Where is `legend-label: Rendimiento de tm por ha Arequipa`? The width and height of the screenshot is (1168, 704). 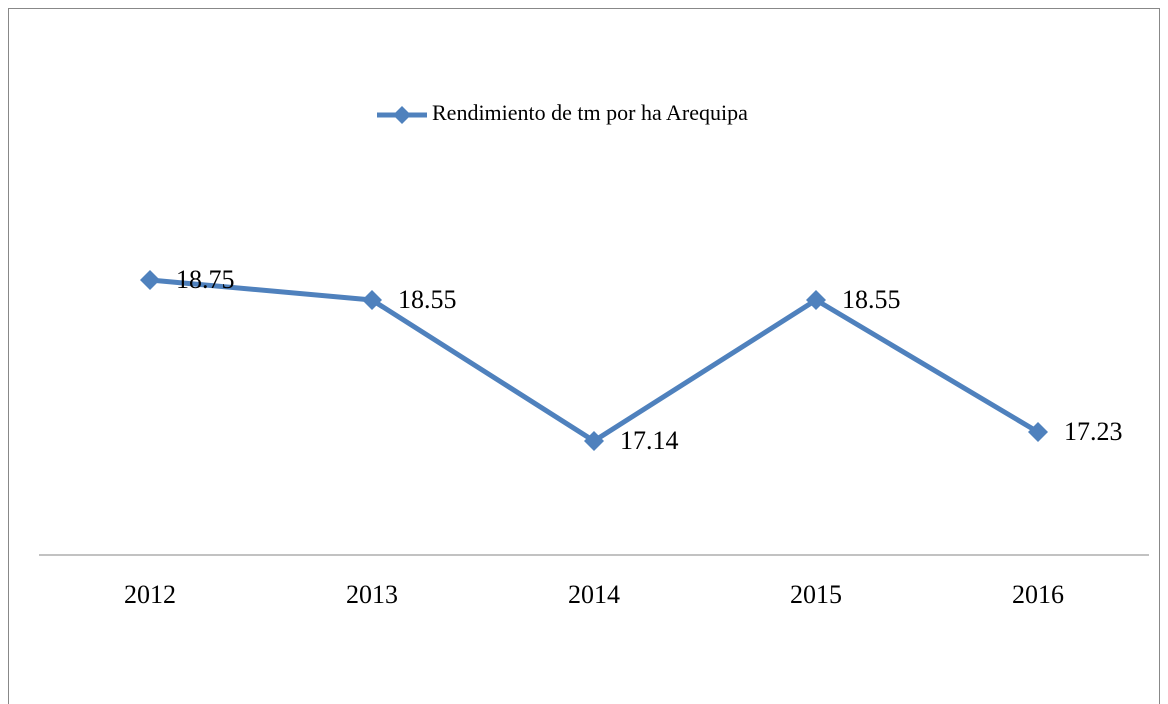
legend-label: Rendimiento de tm por ha Arequipa is located at coordinates (590, 112).